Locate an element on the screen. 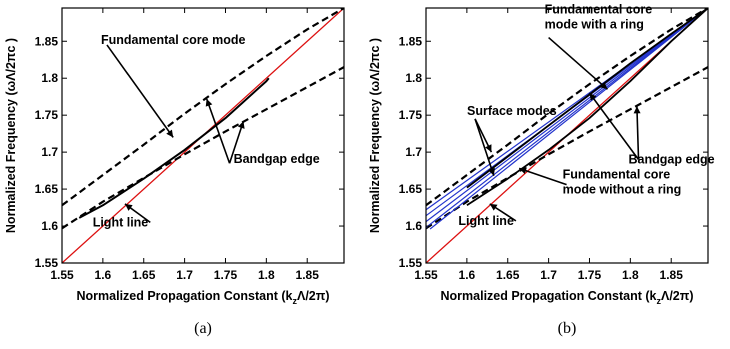 This screenshot has height=349, width=730. annotation-label-line2: mode without a ring is located at coordinates (622, 190).